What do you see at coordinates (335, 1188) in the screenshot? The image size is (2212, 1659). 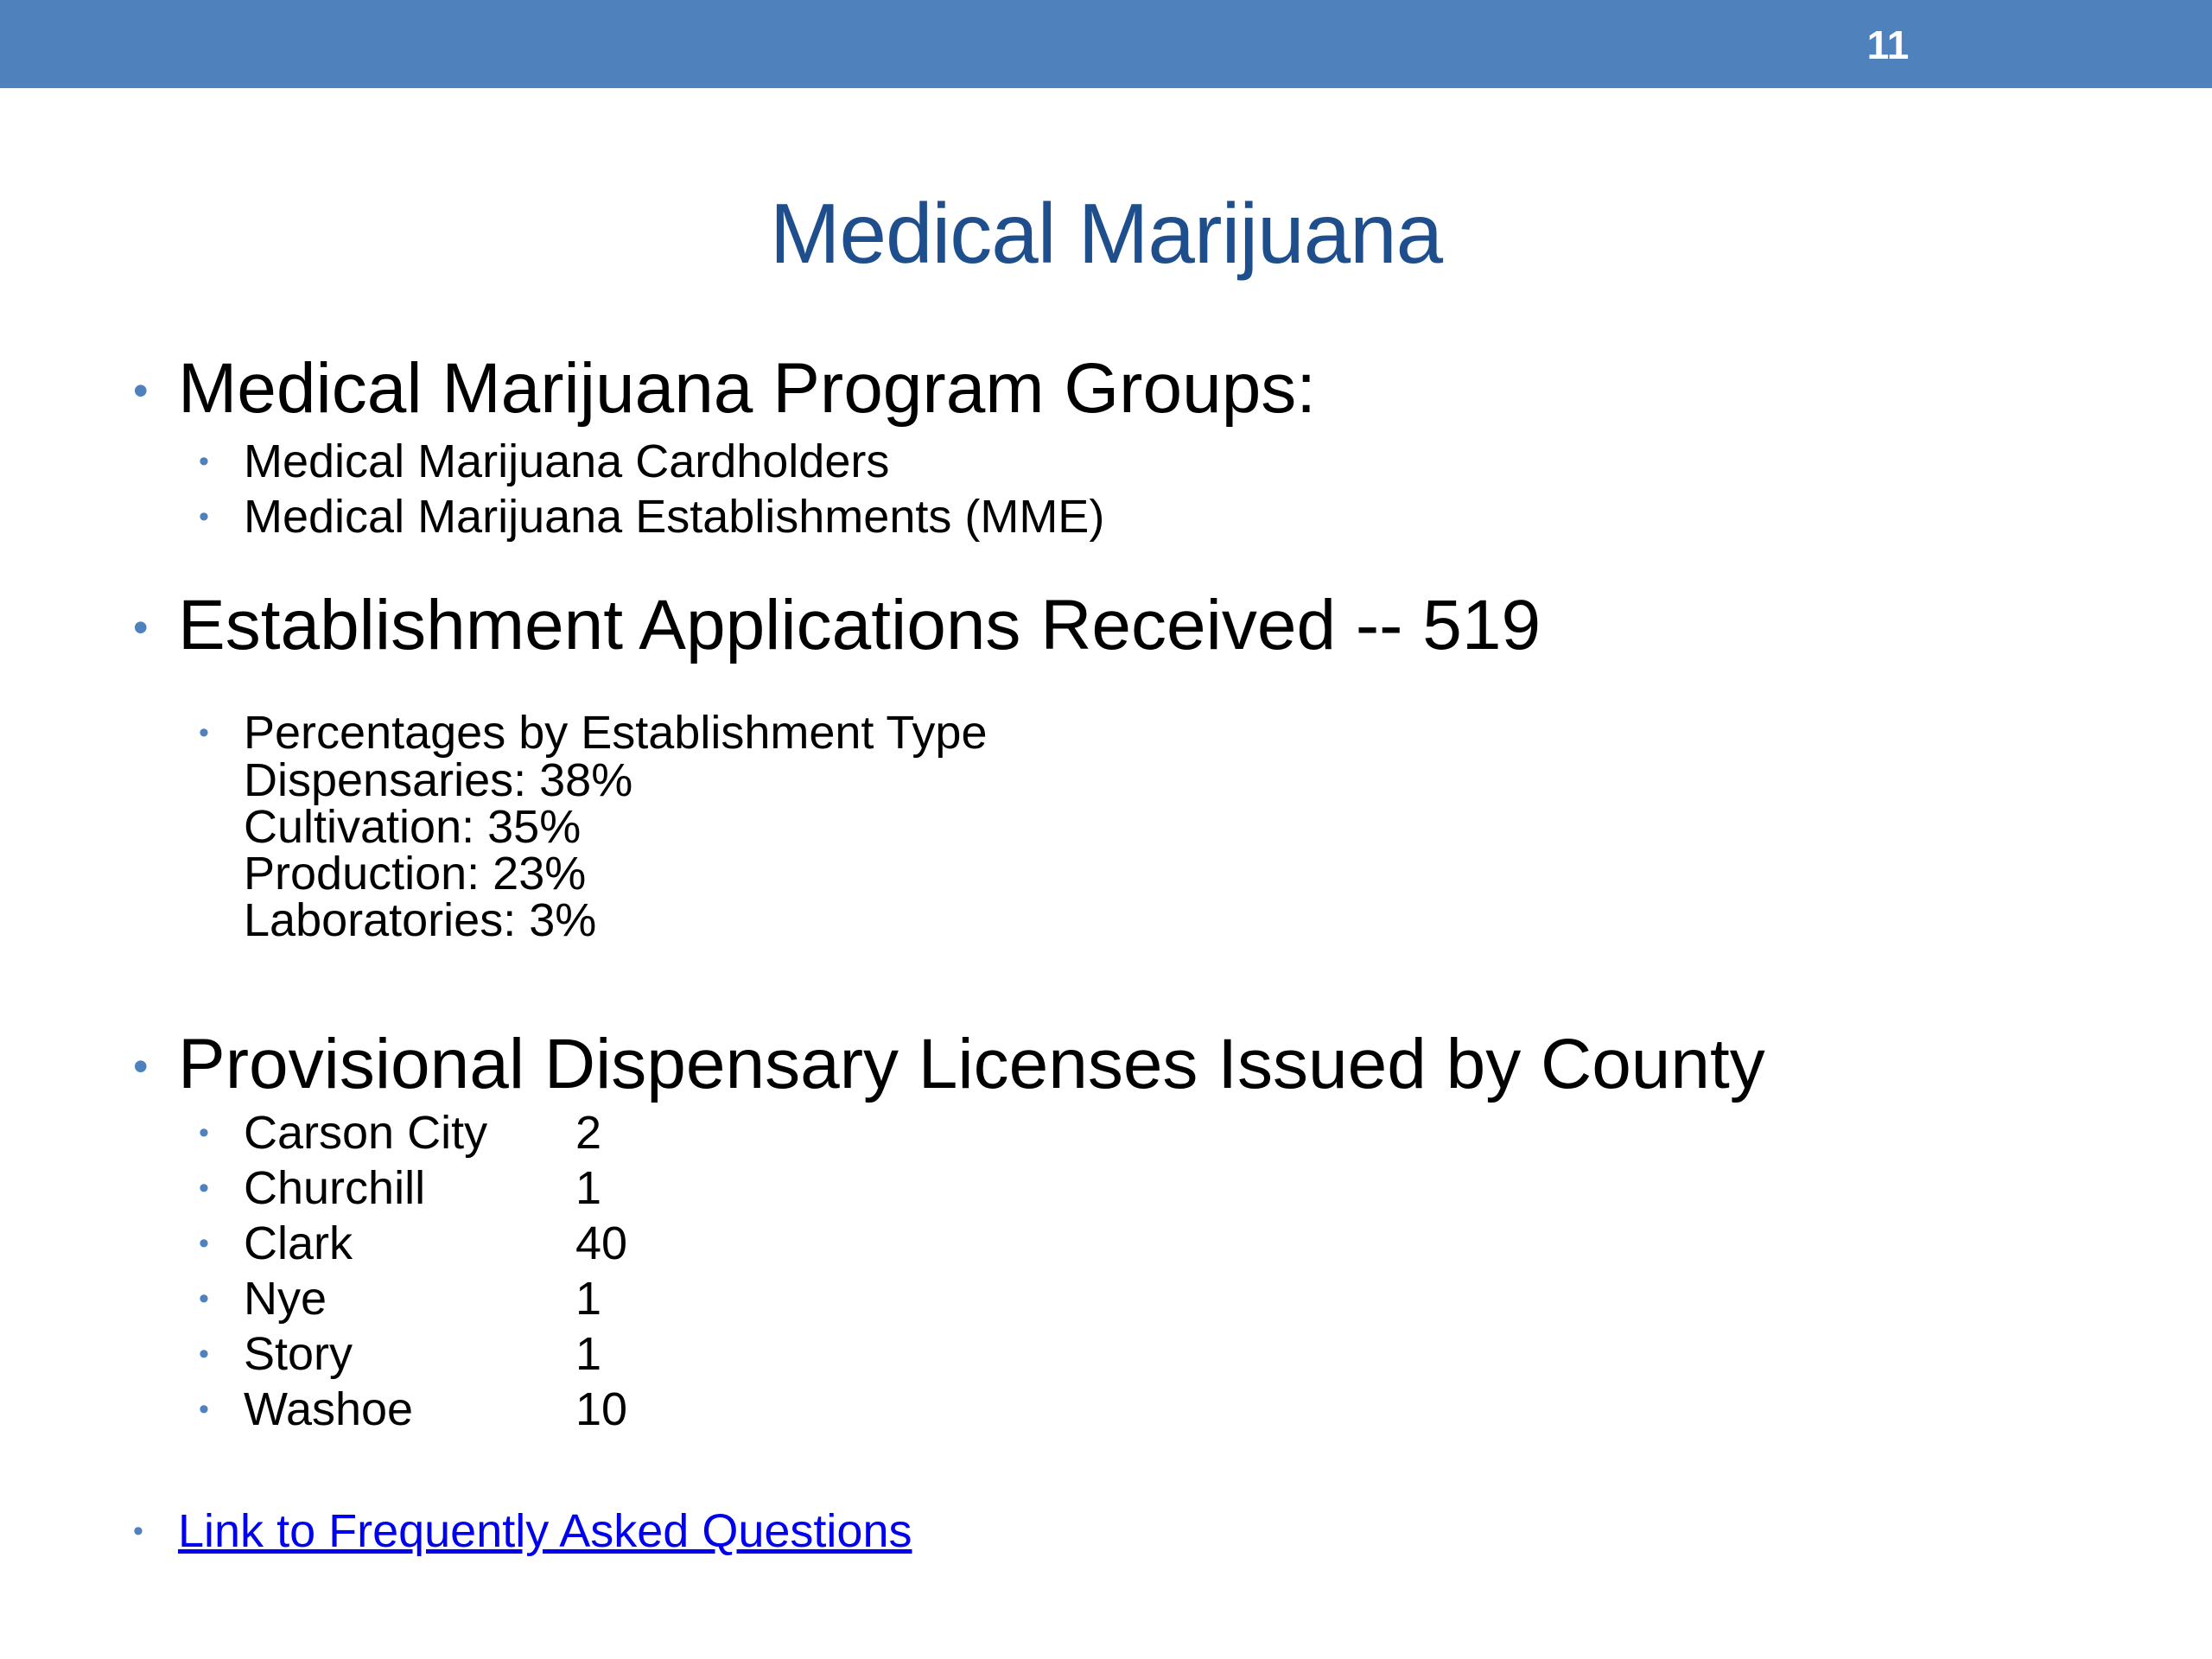 I see `county-name: Churchill` at bounding box center [335, 1188].